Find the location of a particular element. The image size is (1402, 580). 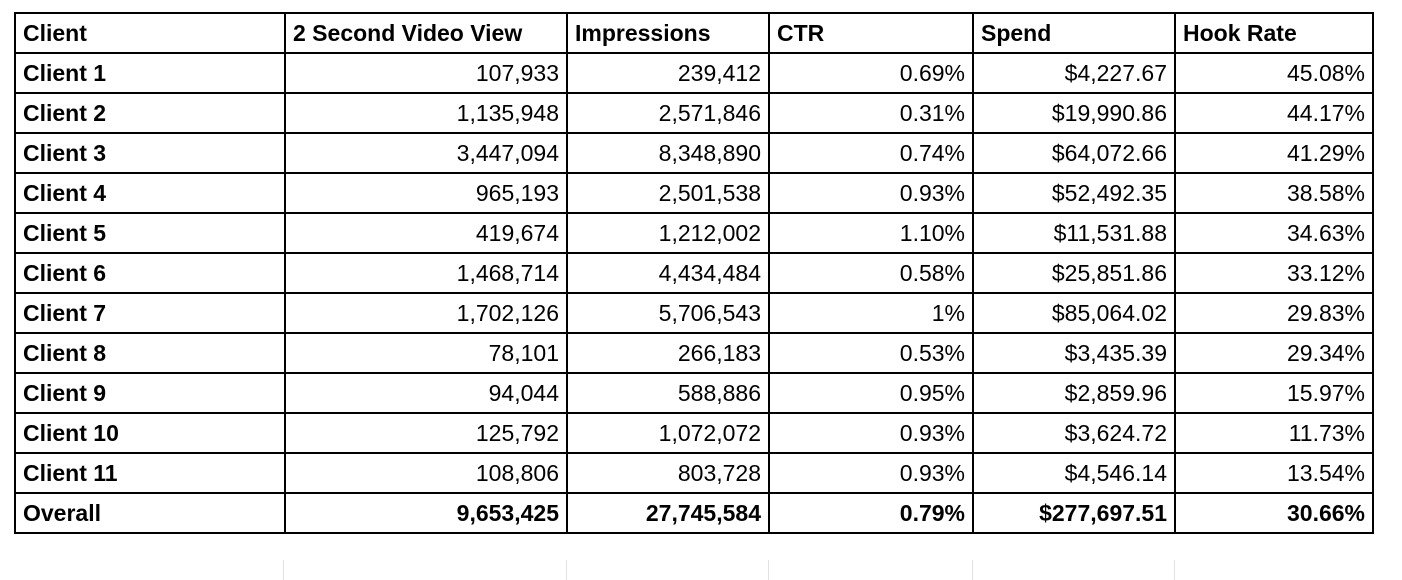

ctr-cell: 0.95% is located at coordinates (871, 393).